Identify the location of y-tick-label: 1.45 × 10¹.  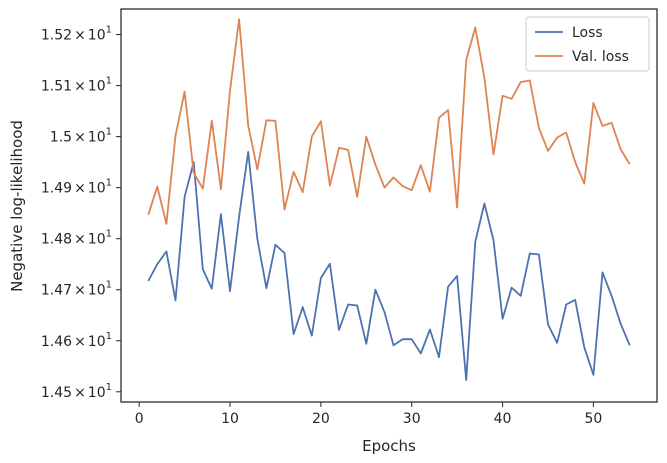
(76, 391).